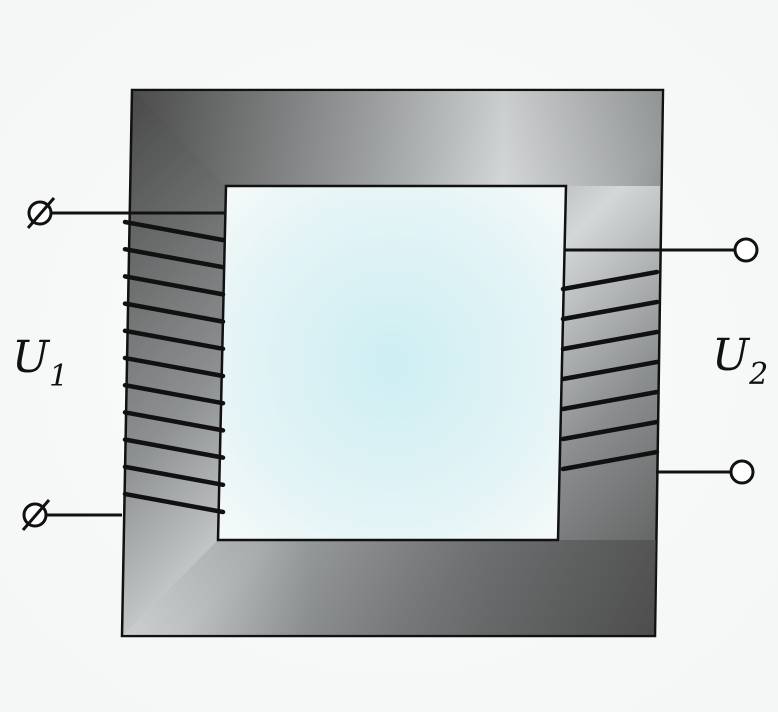  I want to click on core-top-limb, so click(397, 138).